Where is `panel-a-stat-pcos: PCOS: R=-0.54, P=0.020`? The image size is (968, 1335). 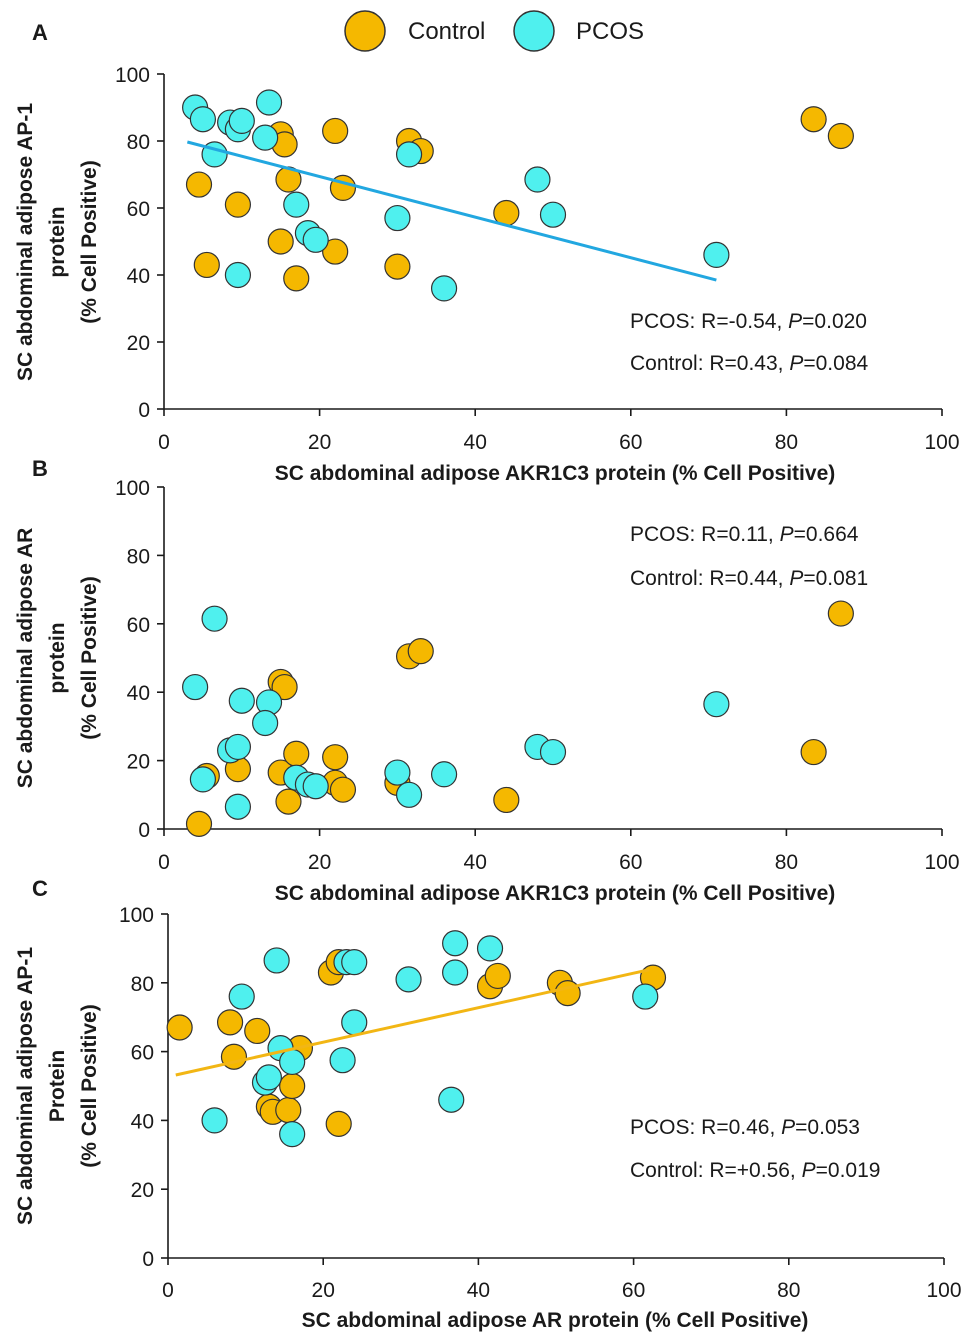 panel-a-stat-pcos: PCOS: R=-0.54, P=0.020 is located at coordinates (748, 321).